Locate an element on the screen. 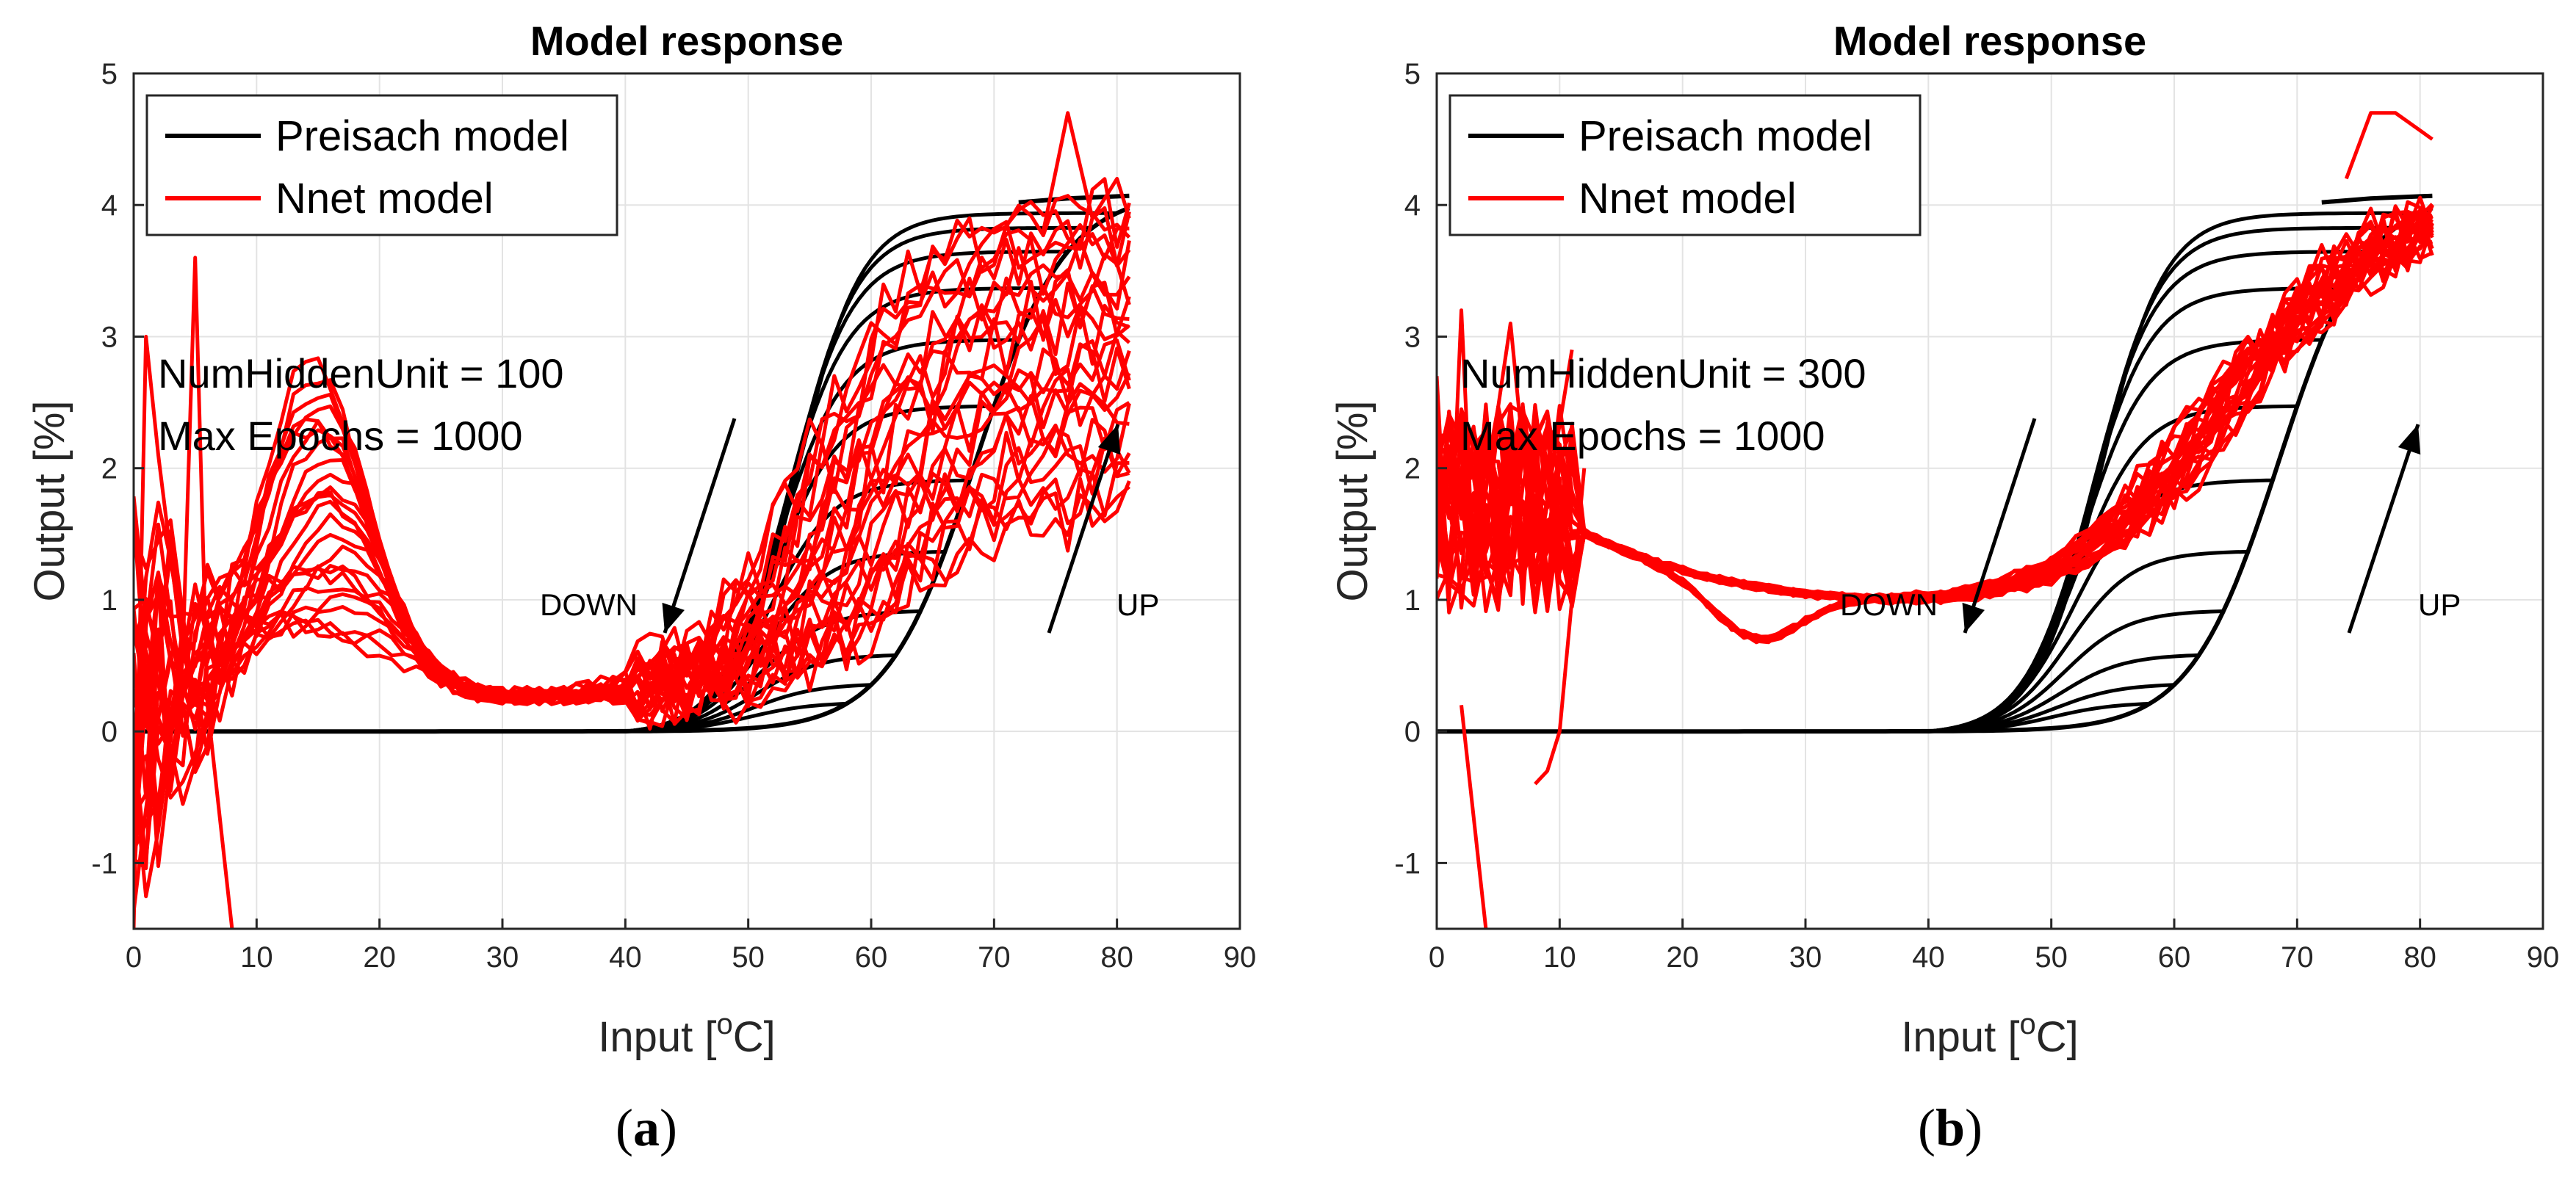 This screenshot has width=2576, height=1199. preisach-plateau is located at coordinates (2377, 199).